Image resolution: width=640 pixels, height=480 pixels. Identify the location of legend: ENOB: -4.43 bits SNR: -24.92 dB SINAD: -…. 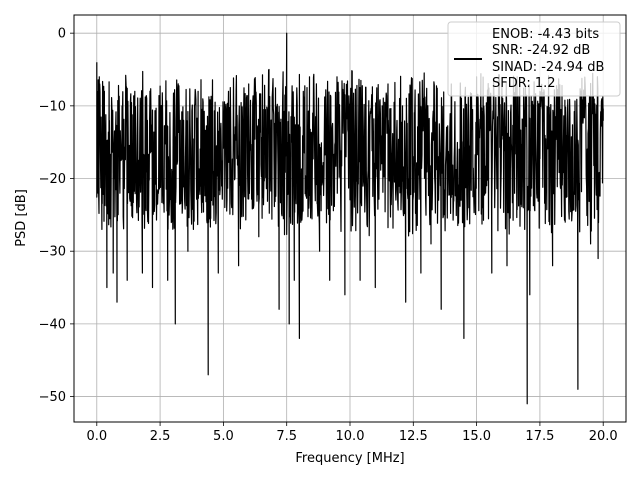
(534, 59).